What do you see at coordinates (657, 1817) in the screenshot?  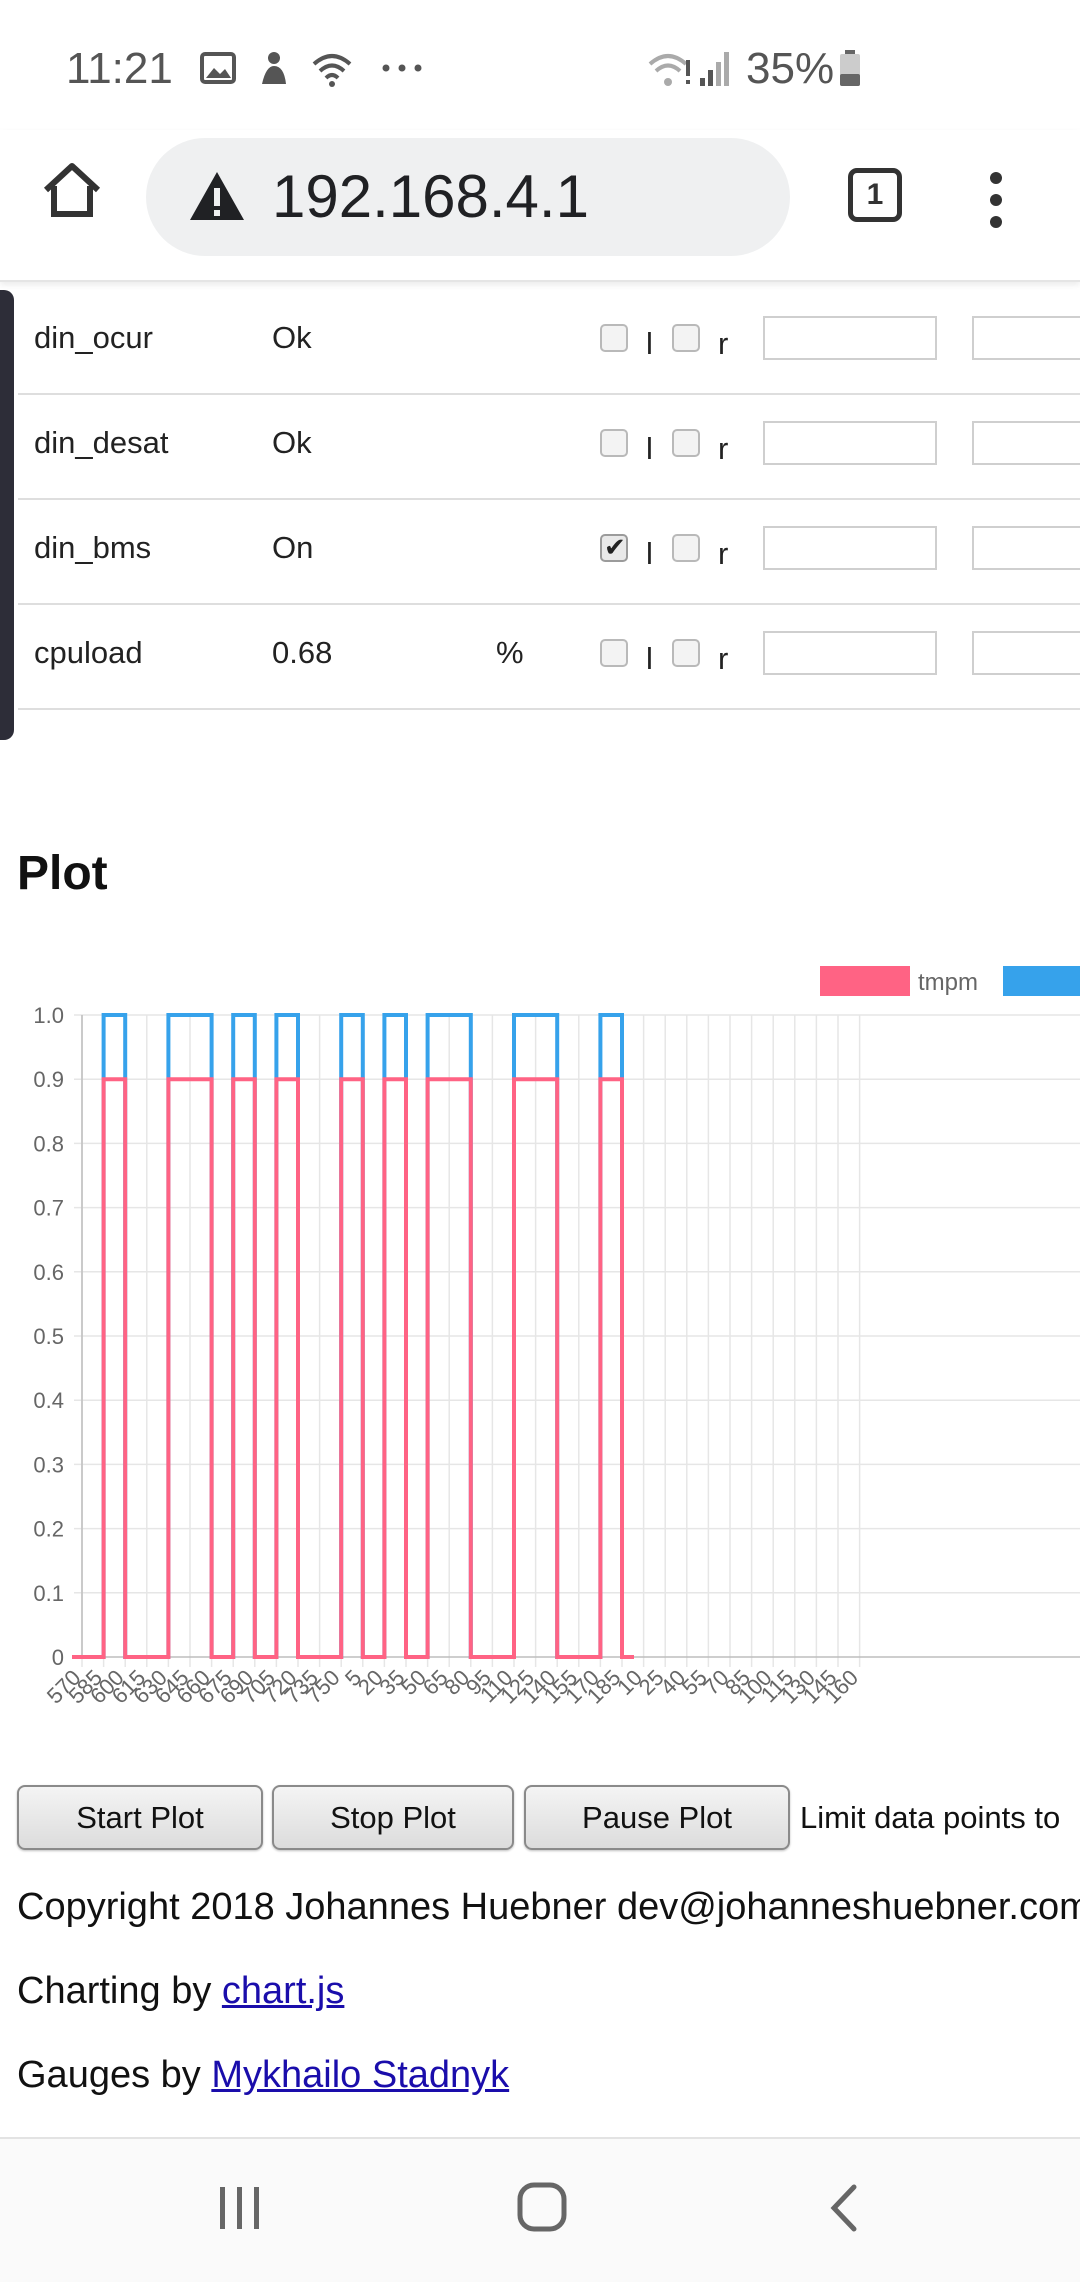 I see `pause-plot-button: Pause Plot` at bounding box center [657, 1817].